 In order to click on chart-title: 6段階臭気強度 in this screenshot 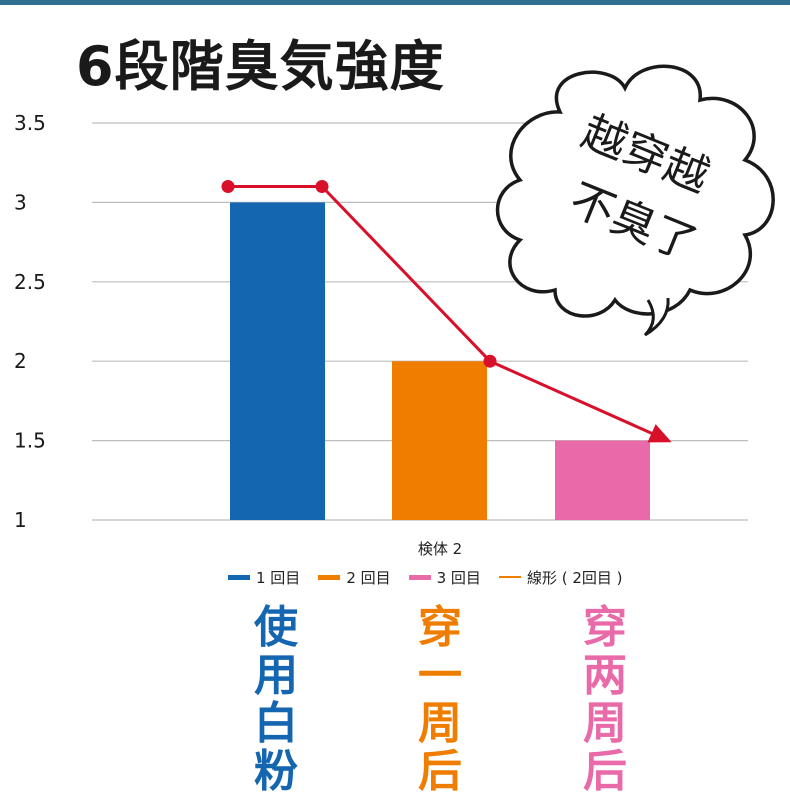, I will do `click(260, 66)`.